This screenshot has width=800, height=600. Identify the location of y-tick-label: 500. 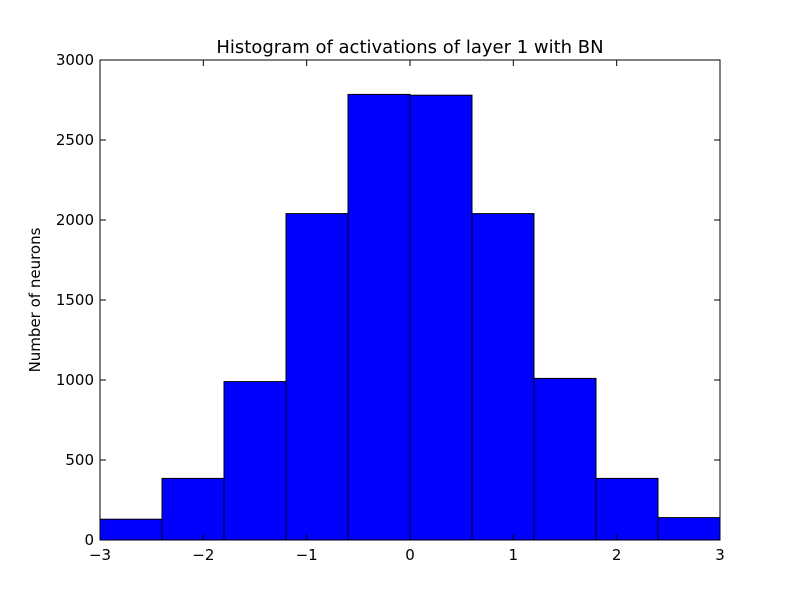
(79, 460).